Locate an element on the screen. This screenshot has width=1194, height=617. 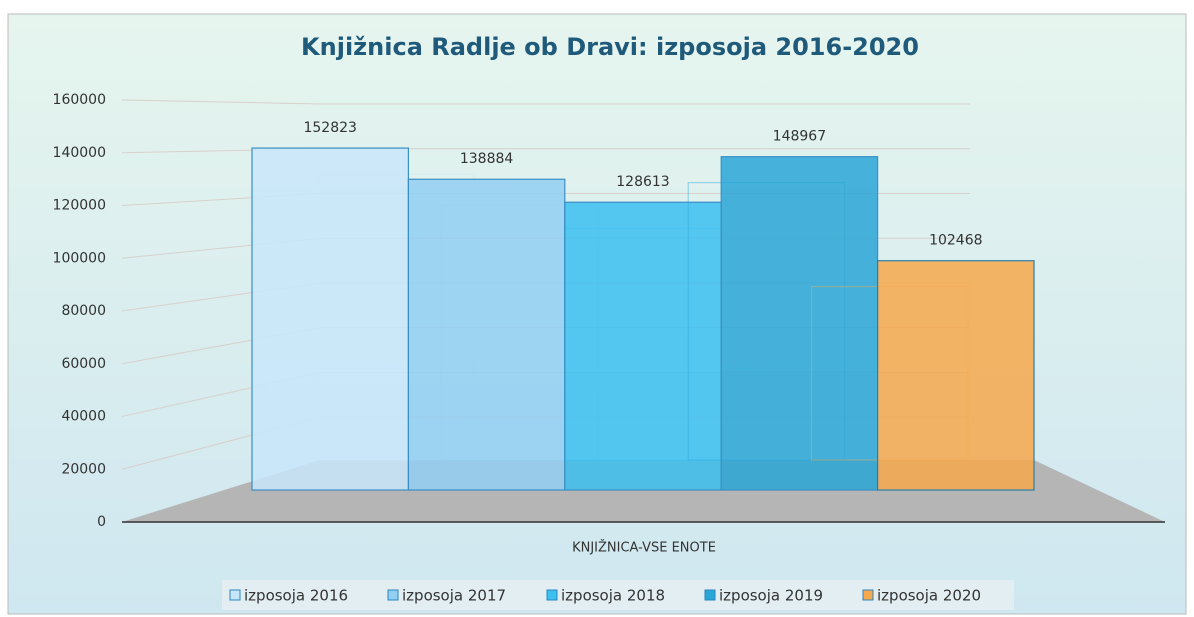
legend-box is located at coordinates (618, 595).